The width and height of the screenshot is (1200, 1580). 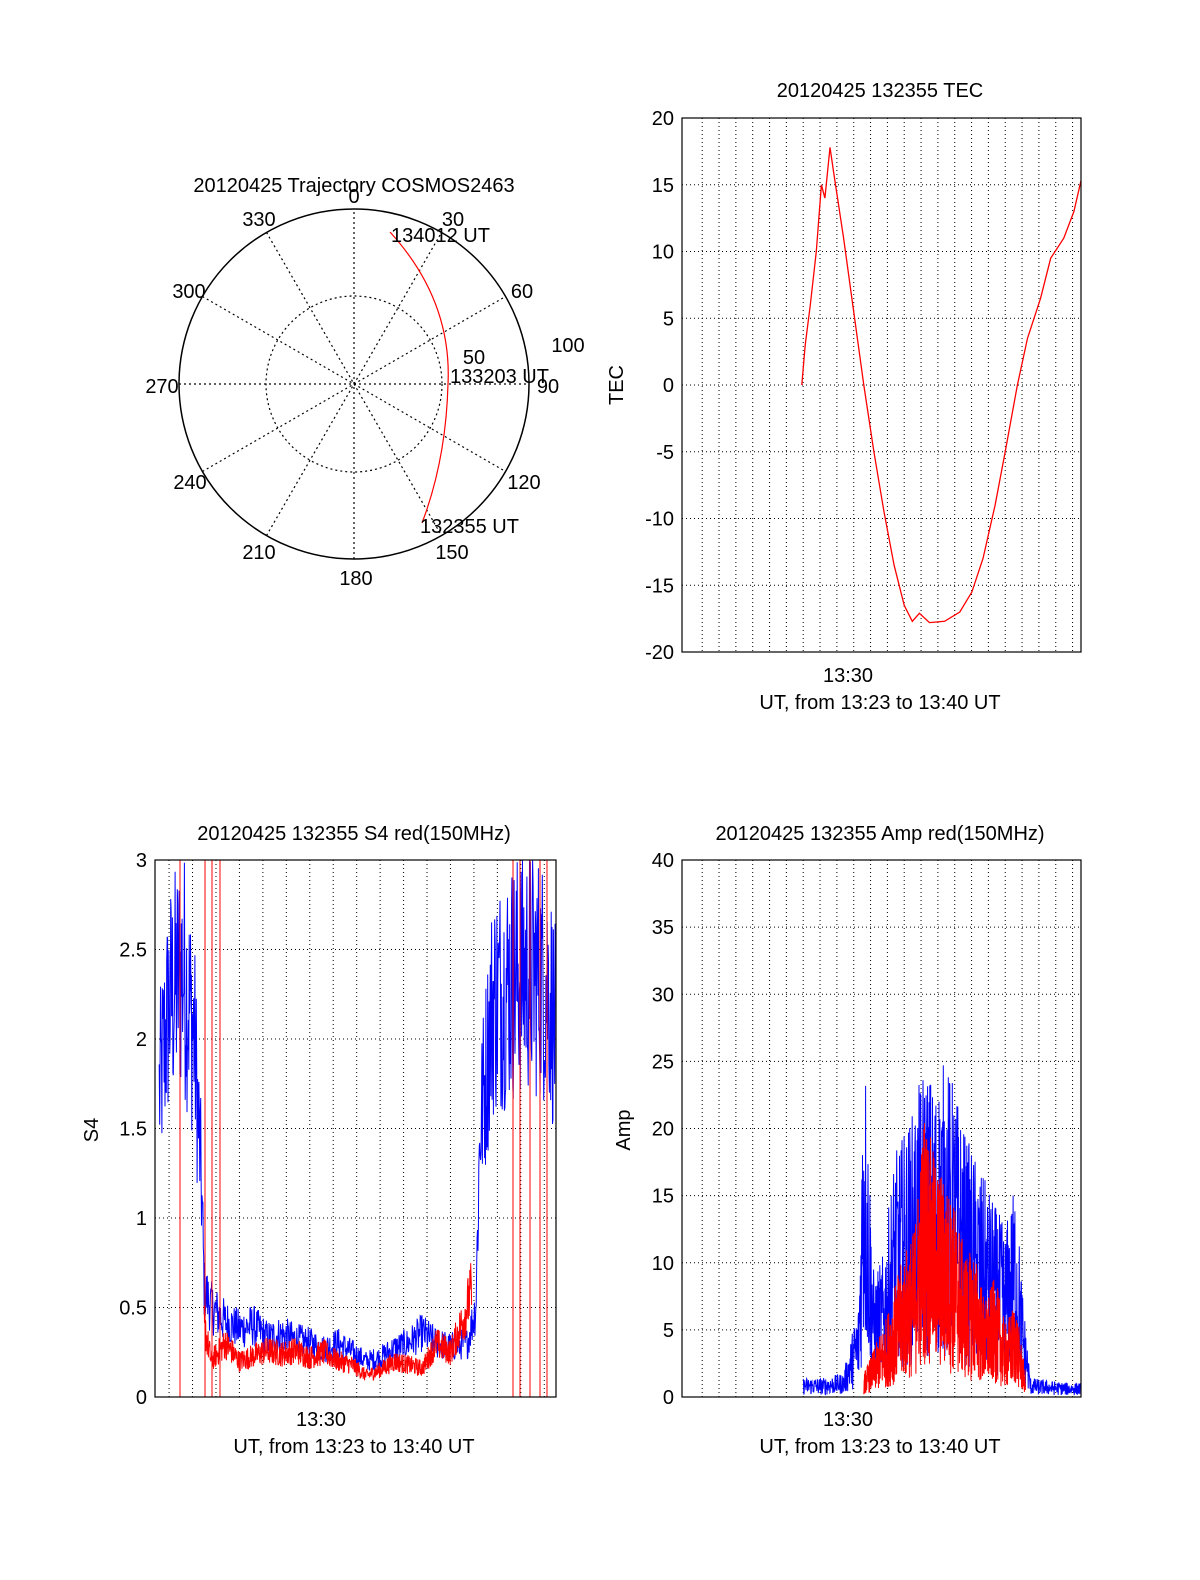 I want to click on tec-plot-frame, so click(x=881, y=385).